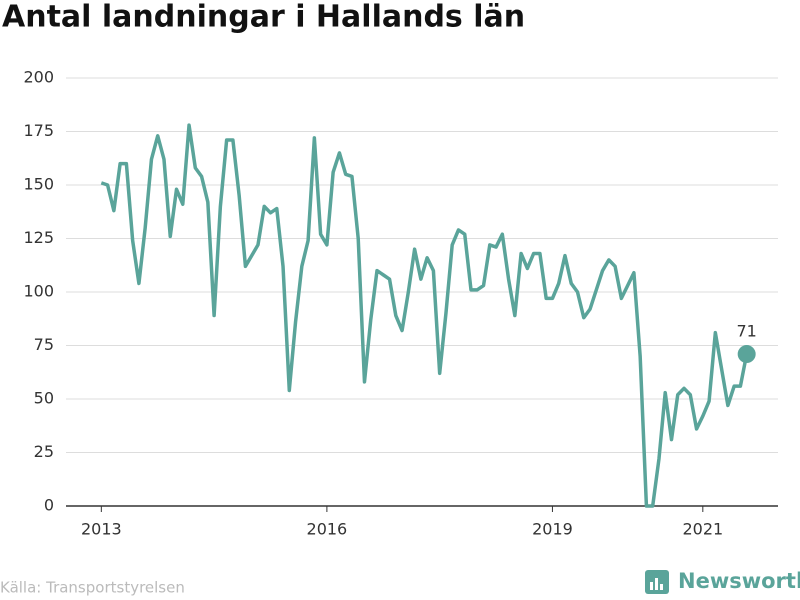 This screenshot has width=800, height=600. Describe the element at coordinates (327, 529) in the screenshot. I see `x-tick-label: 2016` at that location.